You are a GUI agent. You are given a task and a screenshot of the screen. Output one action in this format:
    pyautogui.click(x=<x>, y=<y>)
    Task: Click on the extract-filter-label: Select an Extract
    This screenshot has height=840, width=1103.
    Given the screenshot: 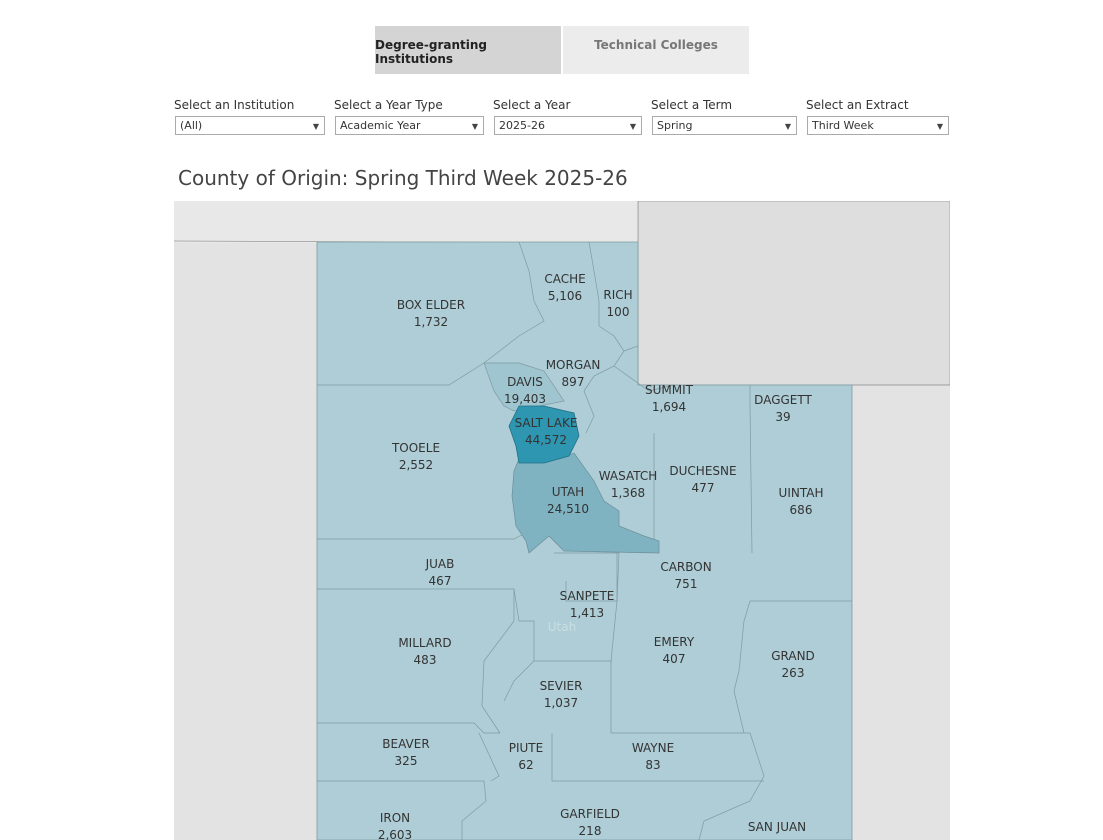 What is the action you would take?
    pyautogui.click(x=857, y=105)
    